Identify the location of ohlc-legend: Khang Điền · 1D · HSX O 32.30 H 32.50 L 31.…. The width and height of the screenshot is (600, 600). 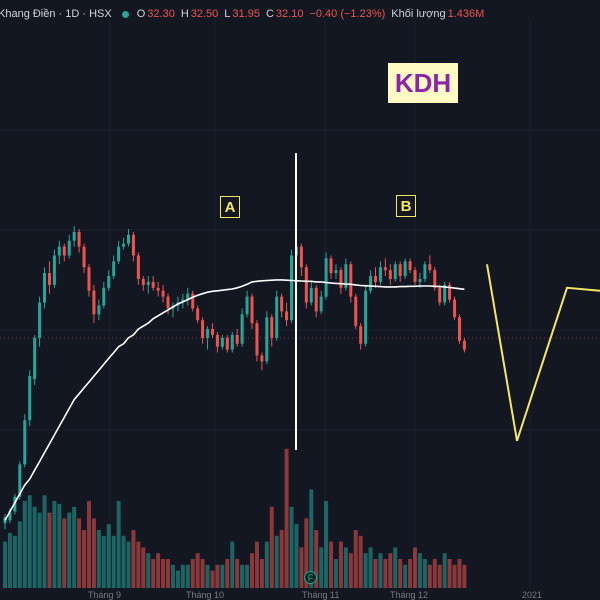
(244, 14).